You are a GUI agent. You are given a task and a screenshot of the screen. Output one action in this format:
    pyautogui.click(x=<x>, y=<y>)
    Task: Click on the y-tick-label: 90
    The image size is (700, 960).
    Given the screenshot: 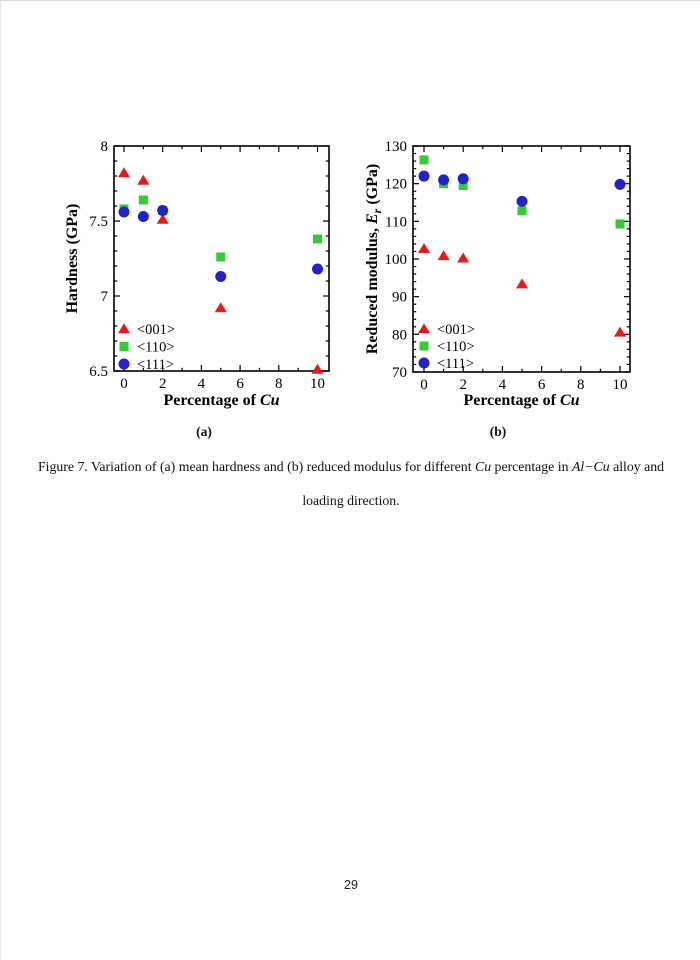 What is the action you would take?
    pyautogui.click(x=399, y=298)
    